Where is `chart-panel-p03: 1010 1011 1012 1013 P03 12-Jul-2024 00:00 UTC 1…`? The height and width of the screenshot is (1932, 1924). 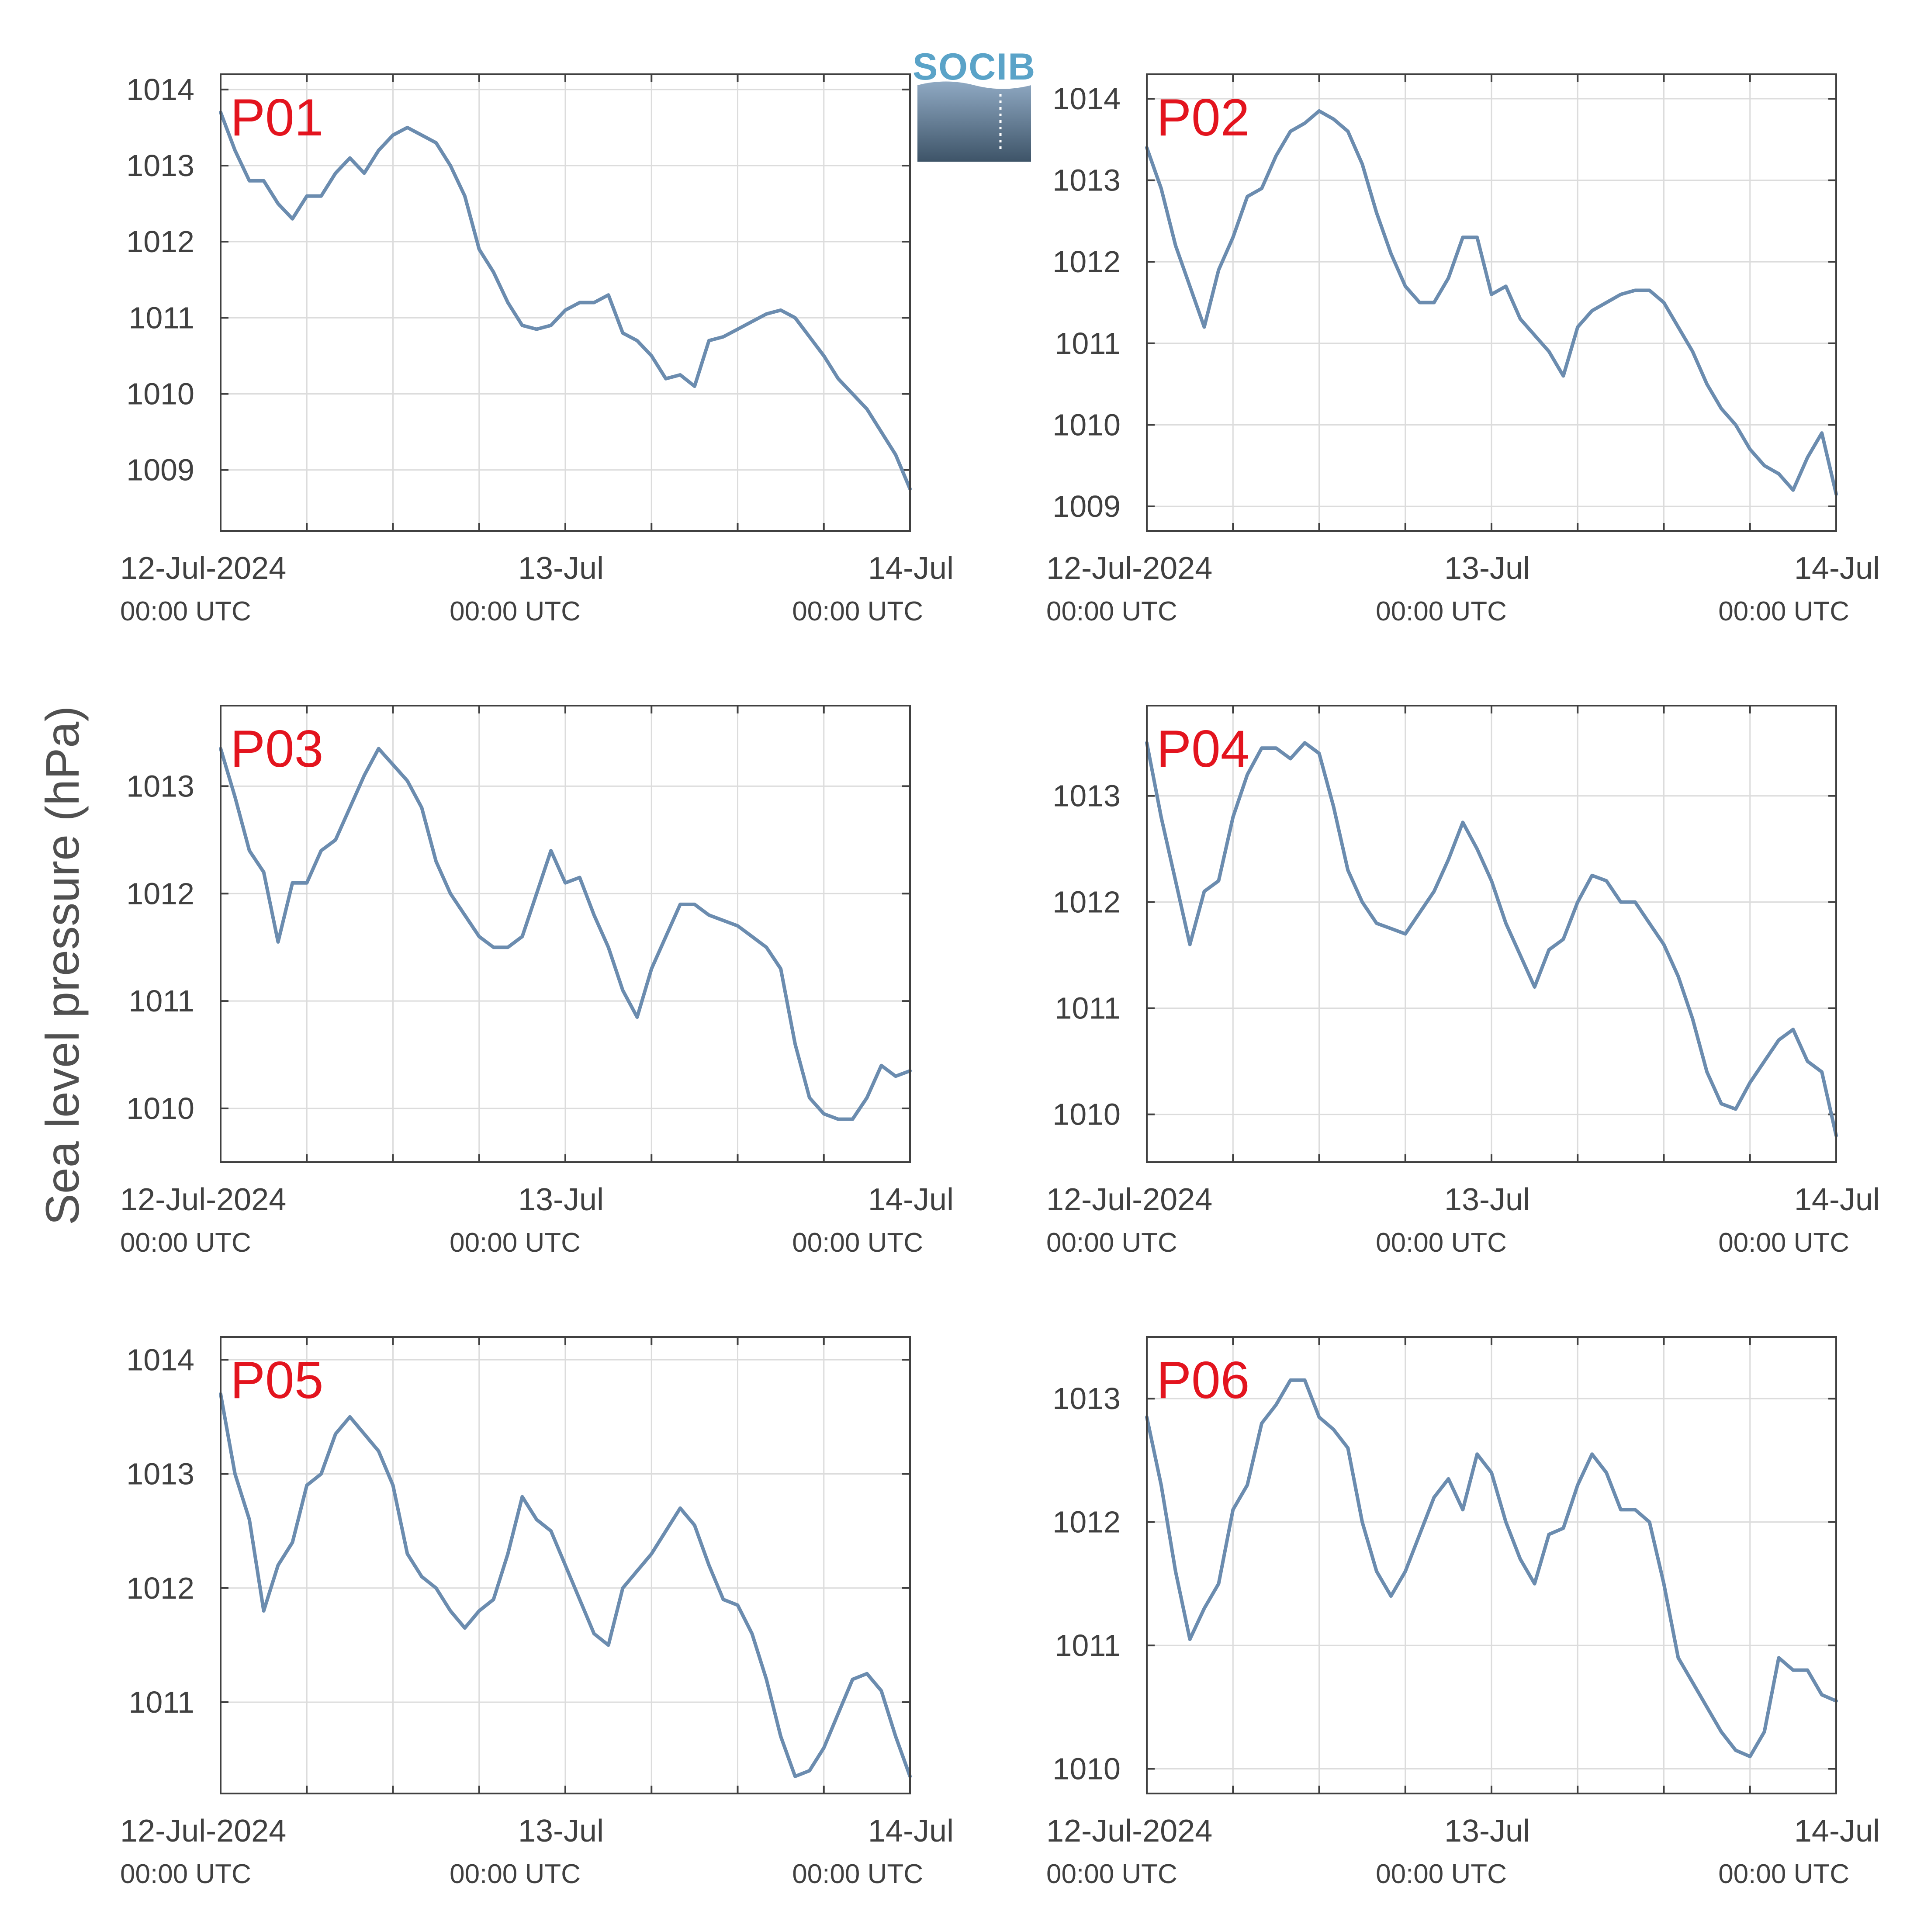
chart-panel-p03: 1010 1011 1012 1013 P03 12-Jul-2024 00:00 UTC 1… is located at coordinates (537, 981).